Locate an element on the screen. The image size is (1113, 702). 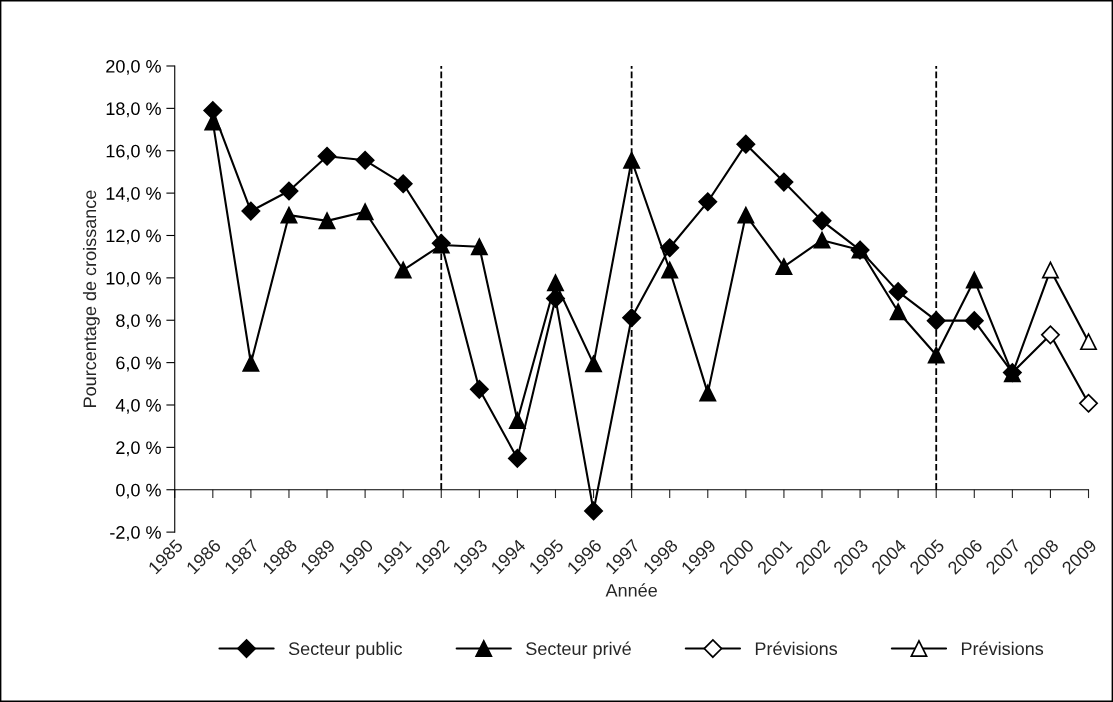
y-tick-label: 16,0 % is located at coordinates (133, 152).